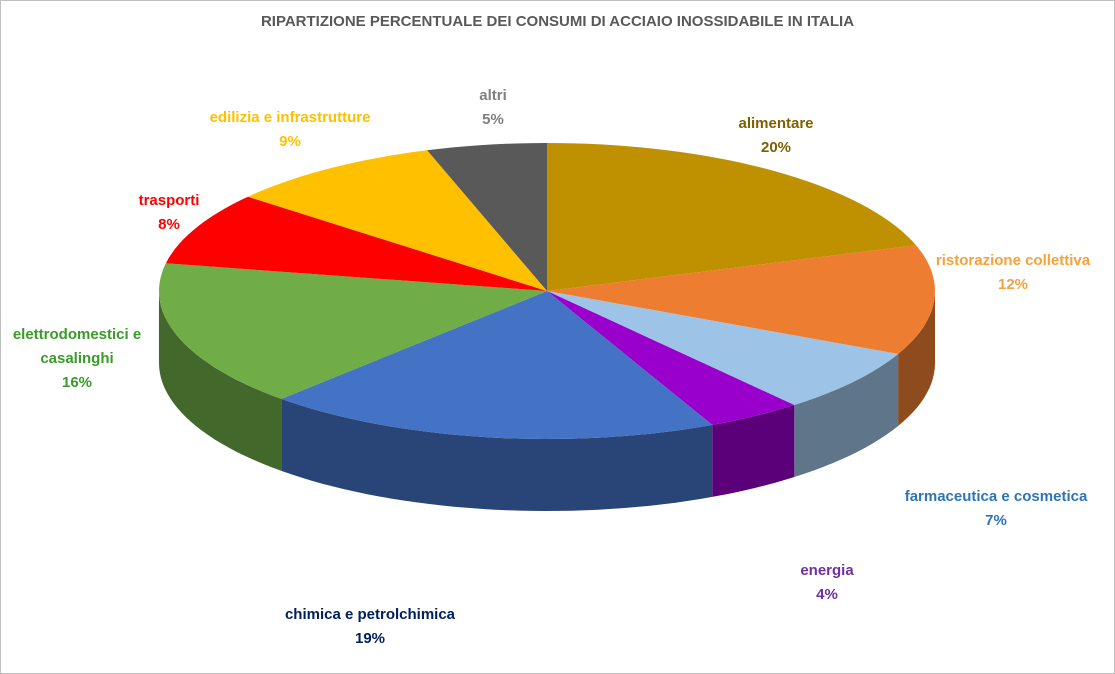 This screenshot has height=674, width=1115. What do you see at coordinates (370, 627) in the screenshot?
I see `data-label: chimica e petrolchimica 19%` at bounding box center [370, 627].